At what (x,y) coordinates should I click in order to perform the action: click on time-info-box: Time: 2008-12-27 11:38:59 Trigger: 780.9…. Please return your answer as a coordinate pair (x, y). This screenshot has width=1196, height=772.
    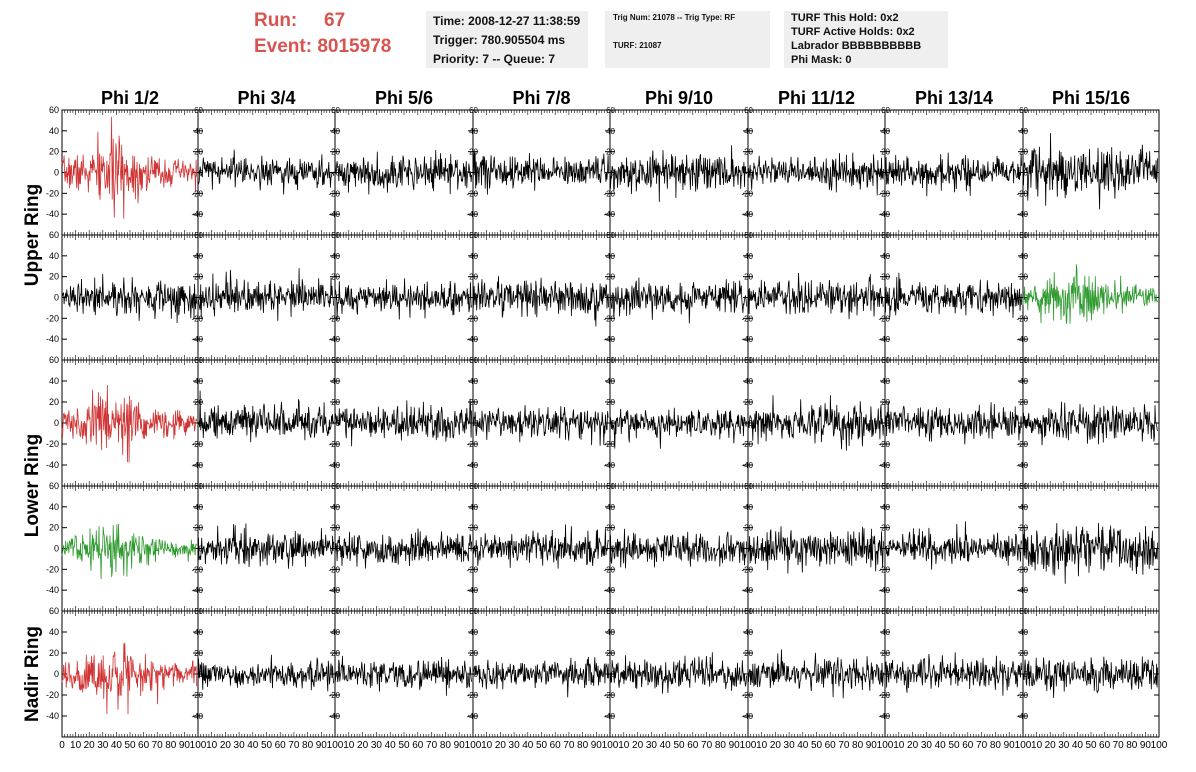
    Looking at the image, I should click on (507, 39).